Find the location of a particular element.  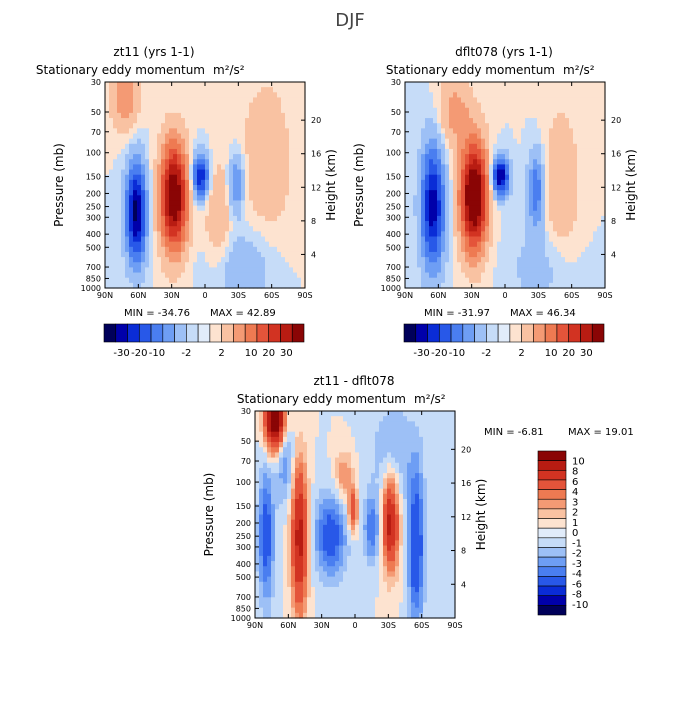

x-tick-label: 90S is located at coordinates (304, 295).